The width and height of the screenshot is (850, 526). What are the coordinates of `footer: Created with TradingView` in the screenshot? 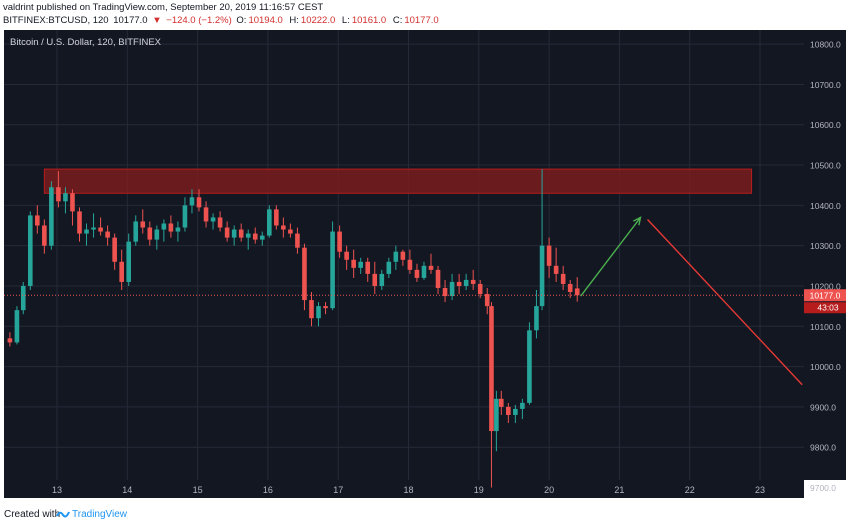 It's located at (425, 514).